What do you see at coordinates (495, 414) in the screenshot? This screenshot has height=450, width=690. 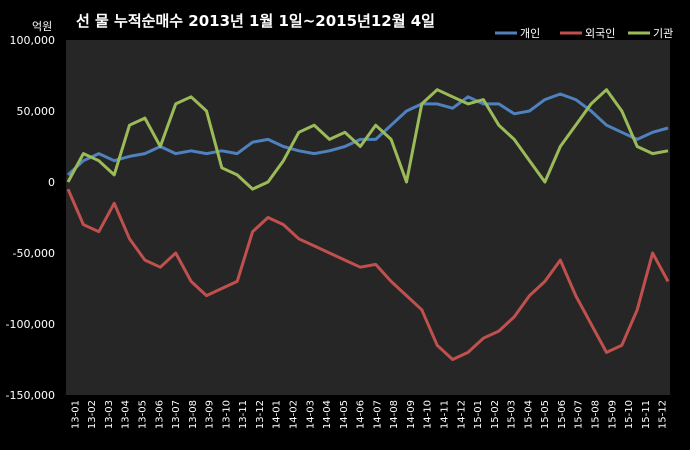 I see `x-tick-label: 15-02` at bounding box center [495, 414].